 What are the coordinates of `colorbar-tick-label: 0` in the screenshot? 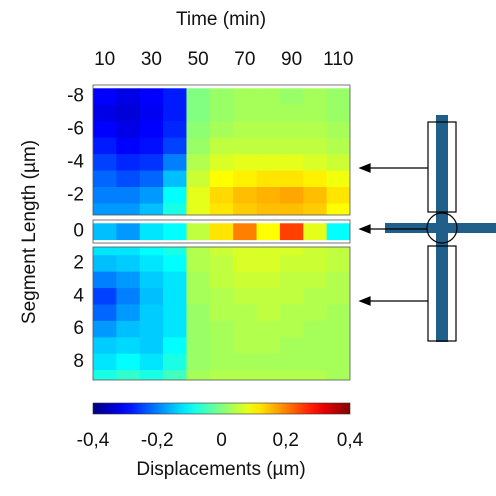 It's located at (221, 440).